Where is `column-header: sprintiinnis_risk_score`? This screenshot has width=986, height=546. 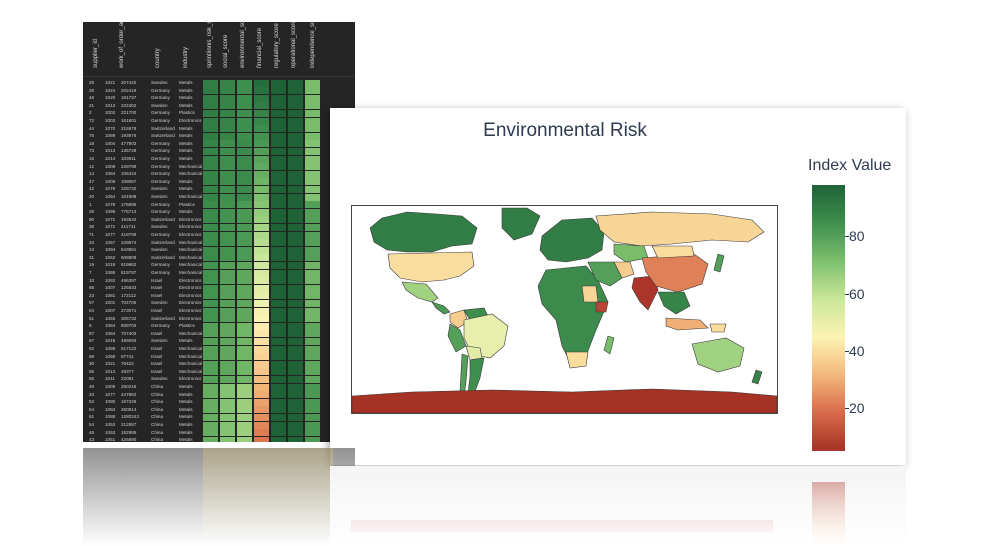 column-header: sprintiinnis_risk_score is located at coordinates (210, 45).